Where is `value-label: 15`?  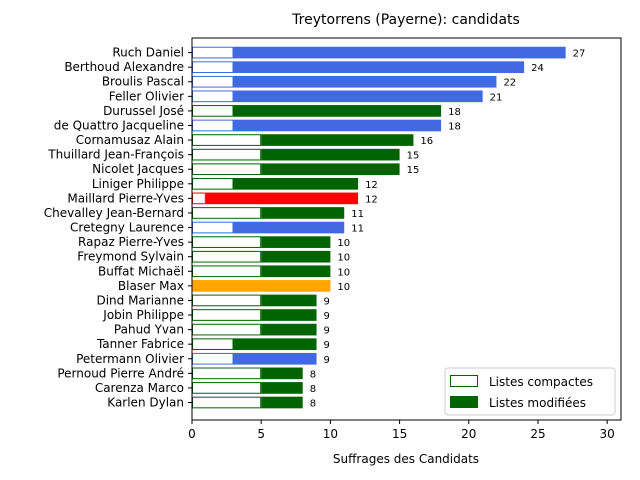 value-label: 15 is located at coordinates (413, 156).